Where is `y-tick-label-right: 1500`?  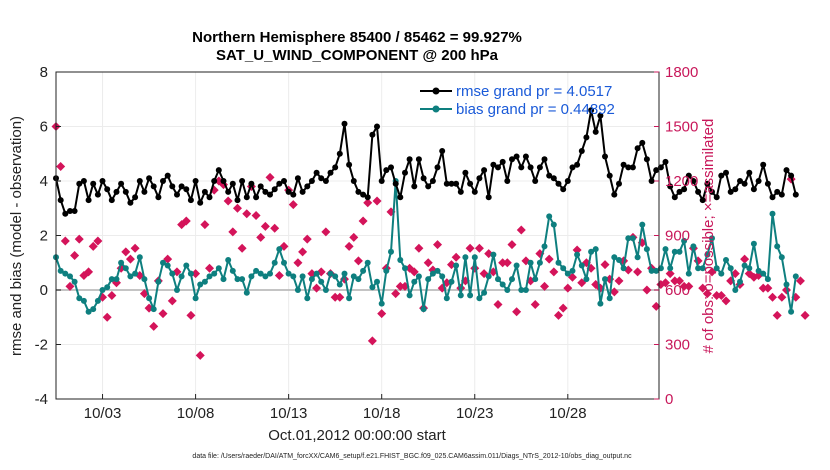
y-tick-label-right: 1500 is located at coordinates (681, 127).